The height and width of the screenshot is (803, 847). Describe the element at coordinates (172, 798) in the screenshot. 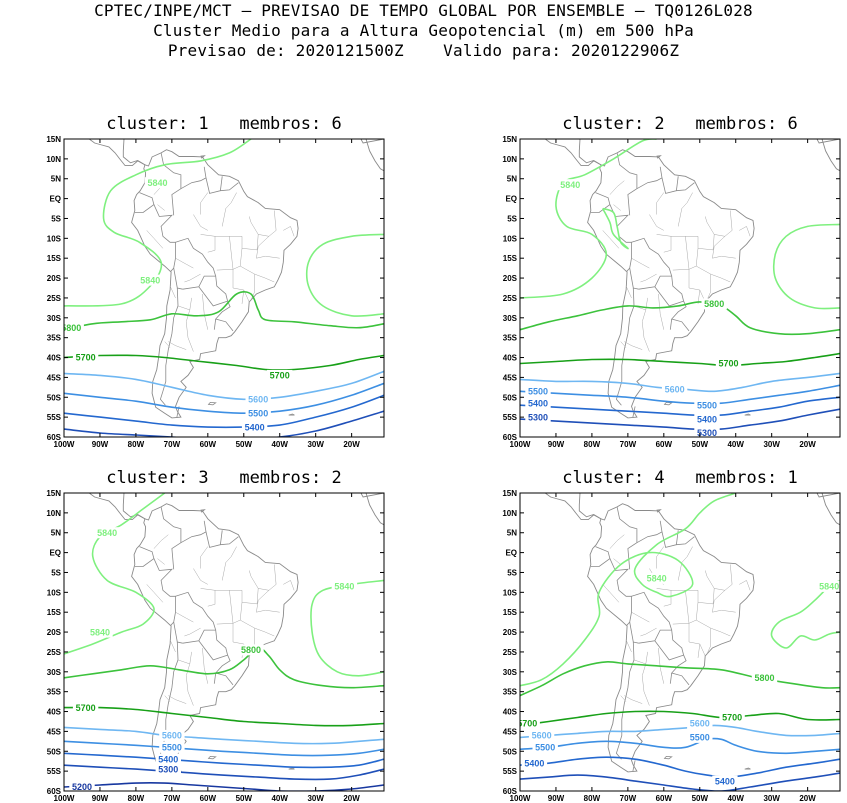

I see `lon-tick-label: 70W` at that location.